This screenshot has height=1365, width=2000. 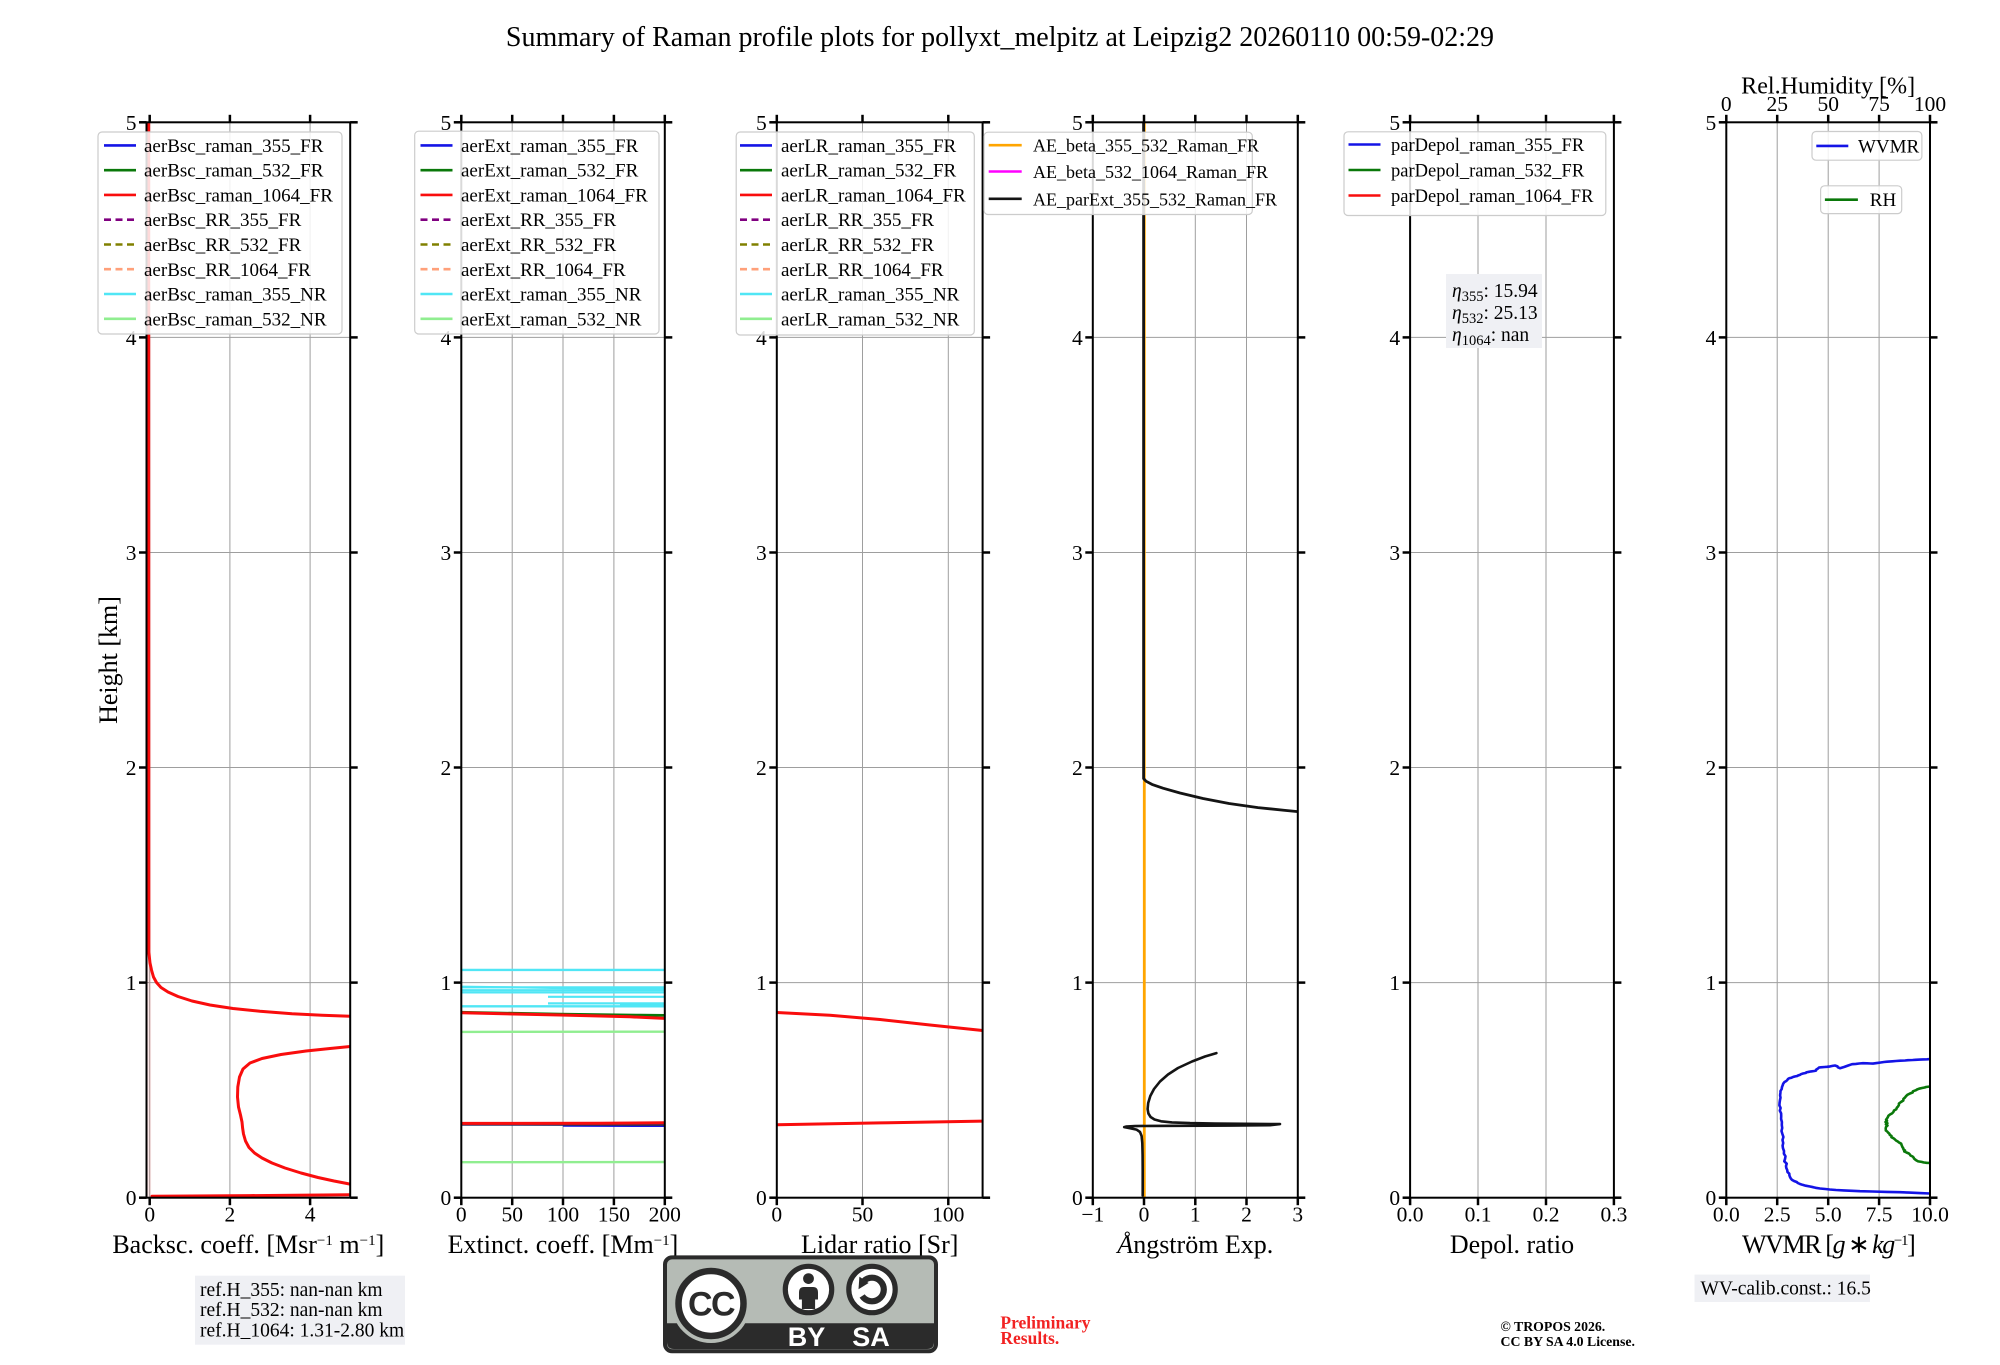 I want to click on svg-text: 5.0, so click(x=1828, y=1215).